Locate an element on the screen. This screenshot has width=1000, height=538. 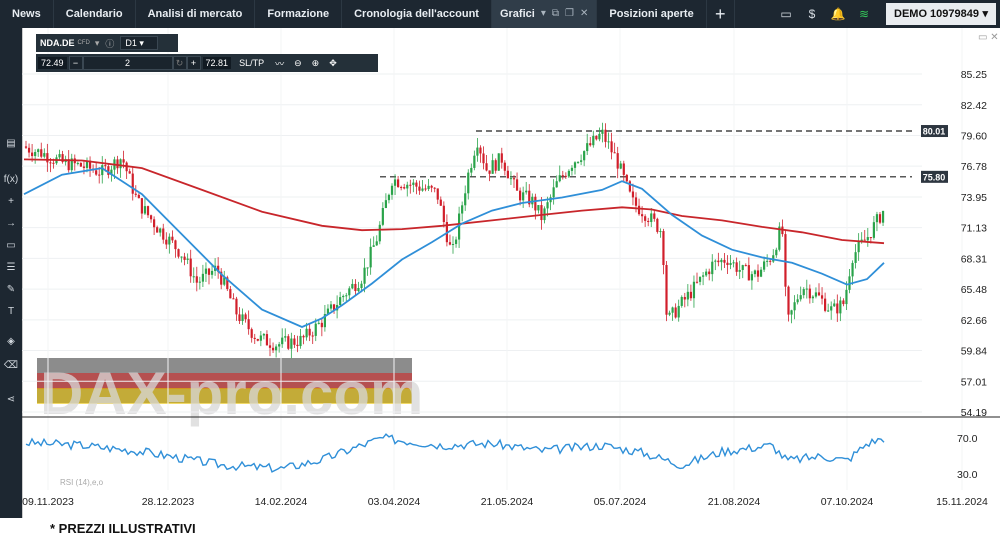
tab-grafici: Grafici ▾ ⧉ ❐ ✕ is located at coordinates (544, 14).